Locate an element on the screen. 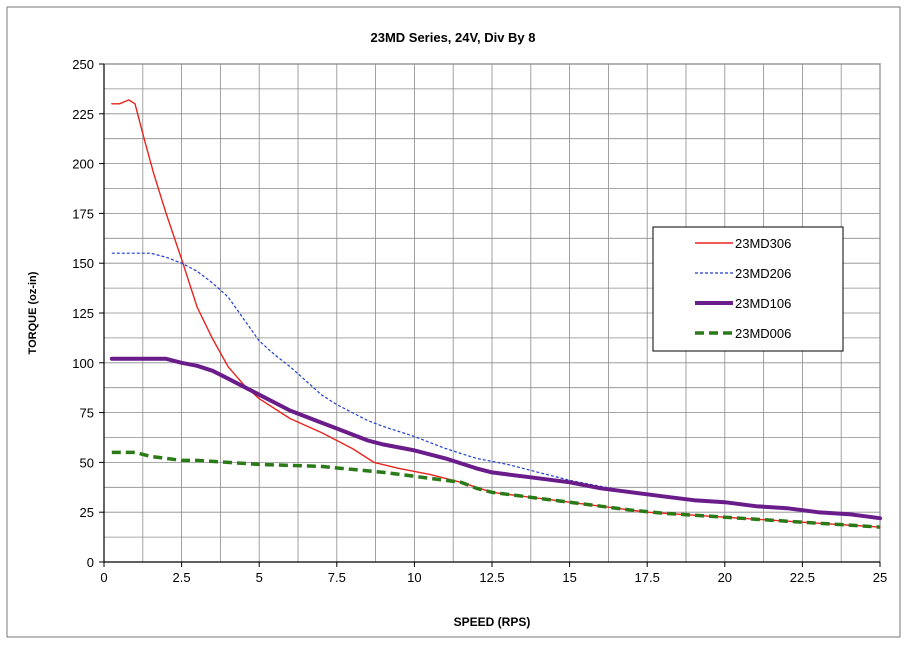 This screenshot has height=649, width=907. y-tick-label: 0 is located at coordinates (90, 562).